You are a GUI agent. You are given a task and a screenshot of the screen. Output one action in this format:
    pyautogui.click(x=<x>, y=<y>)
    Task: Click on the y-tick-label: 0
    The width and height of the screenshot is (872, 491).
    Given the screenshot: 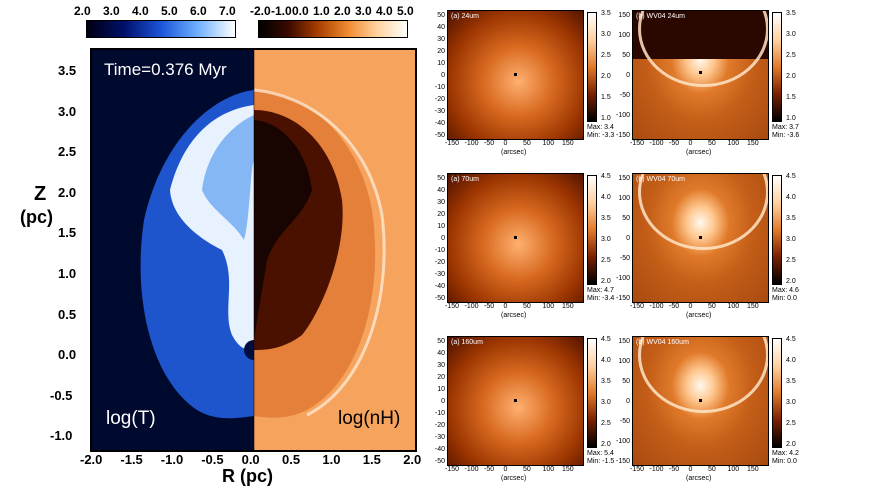 What is the action you would take?
    pyautogui.click(x=443, y=238)
    